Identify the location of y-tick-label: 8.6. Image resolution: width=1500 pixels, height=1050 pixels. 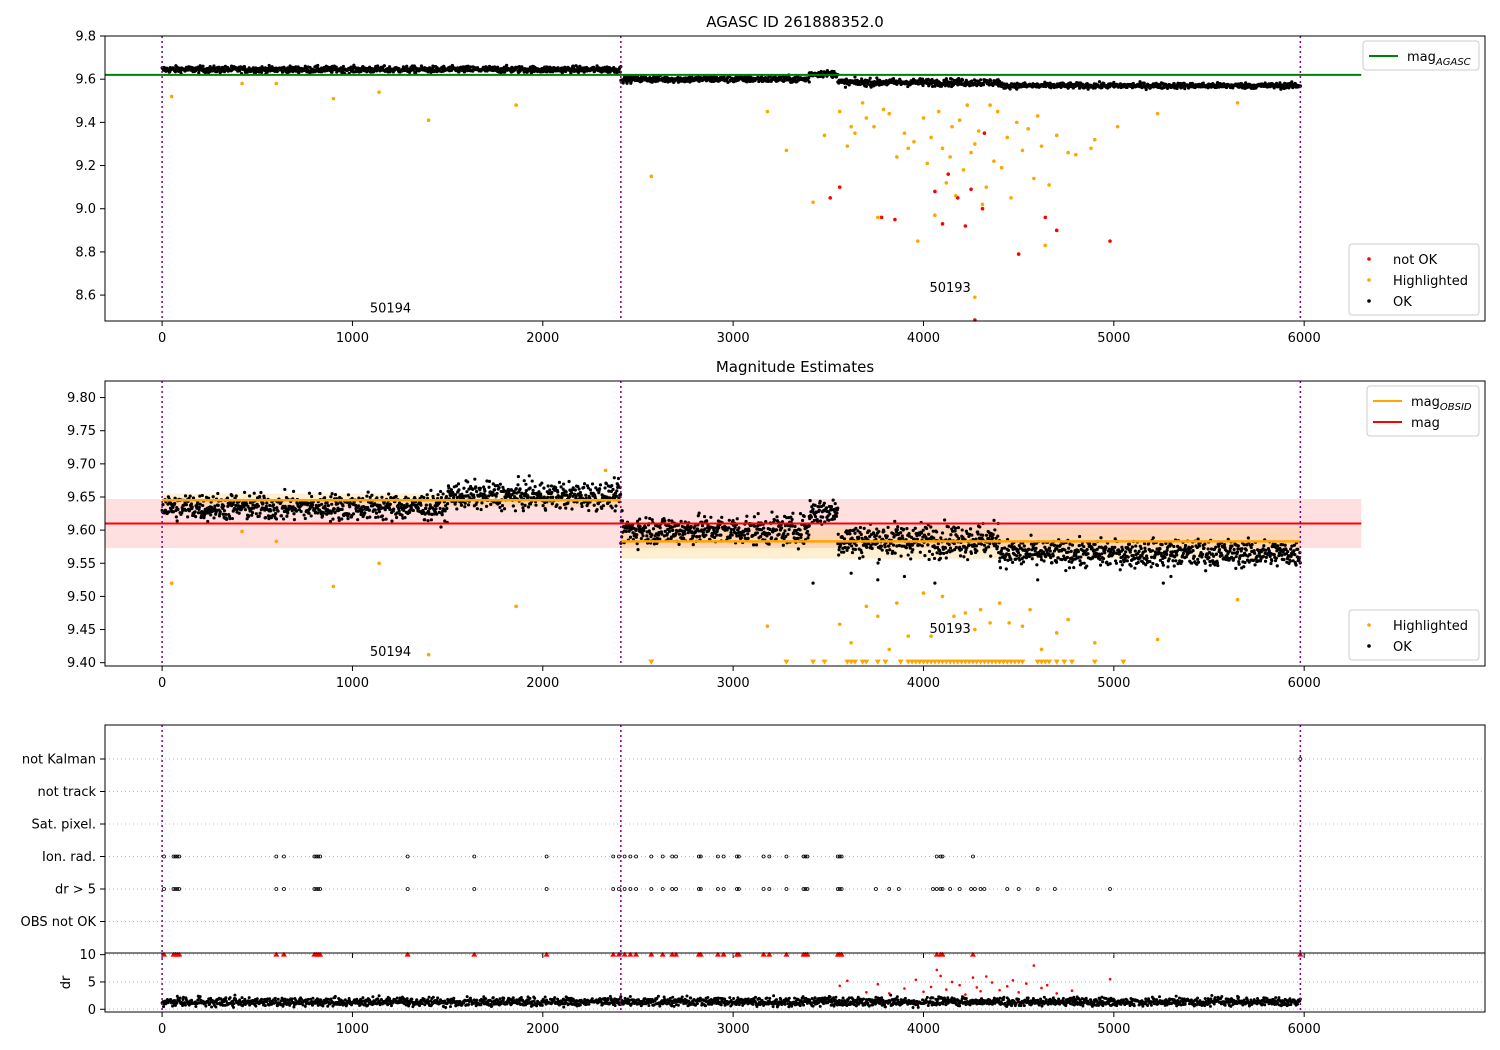
(85, 296).